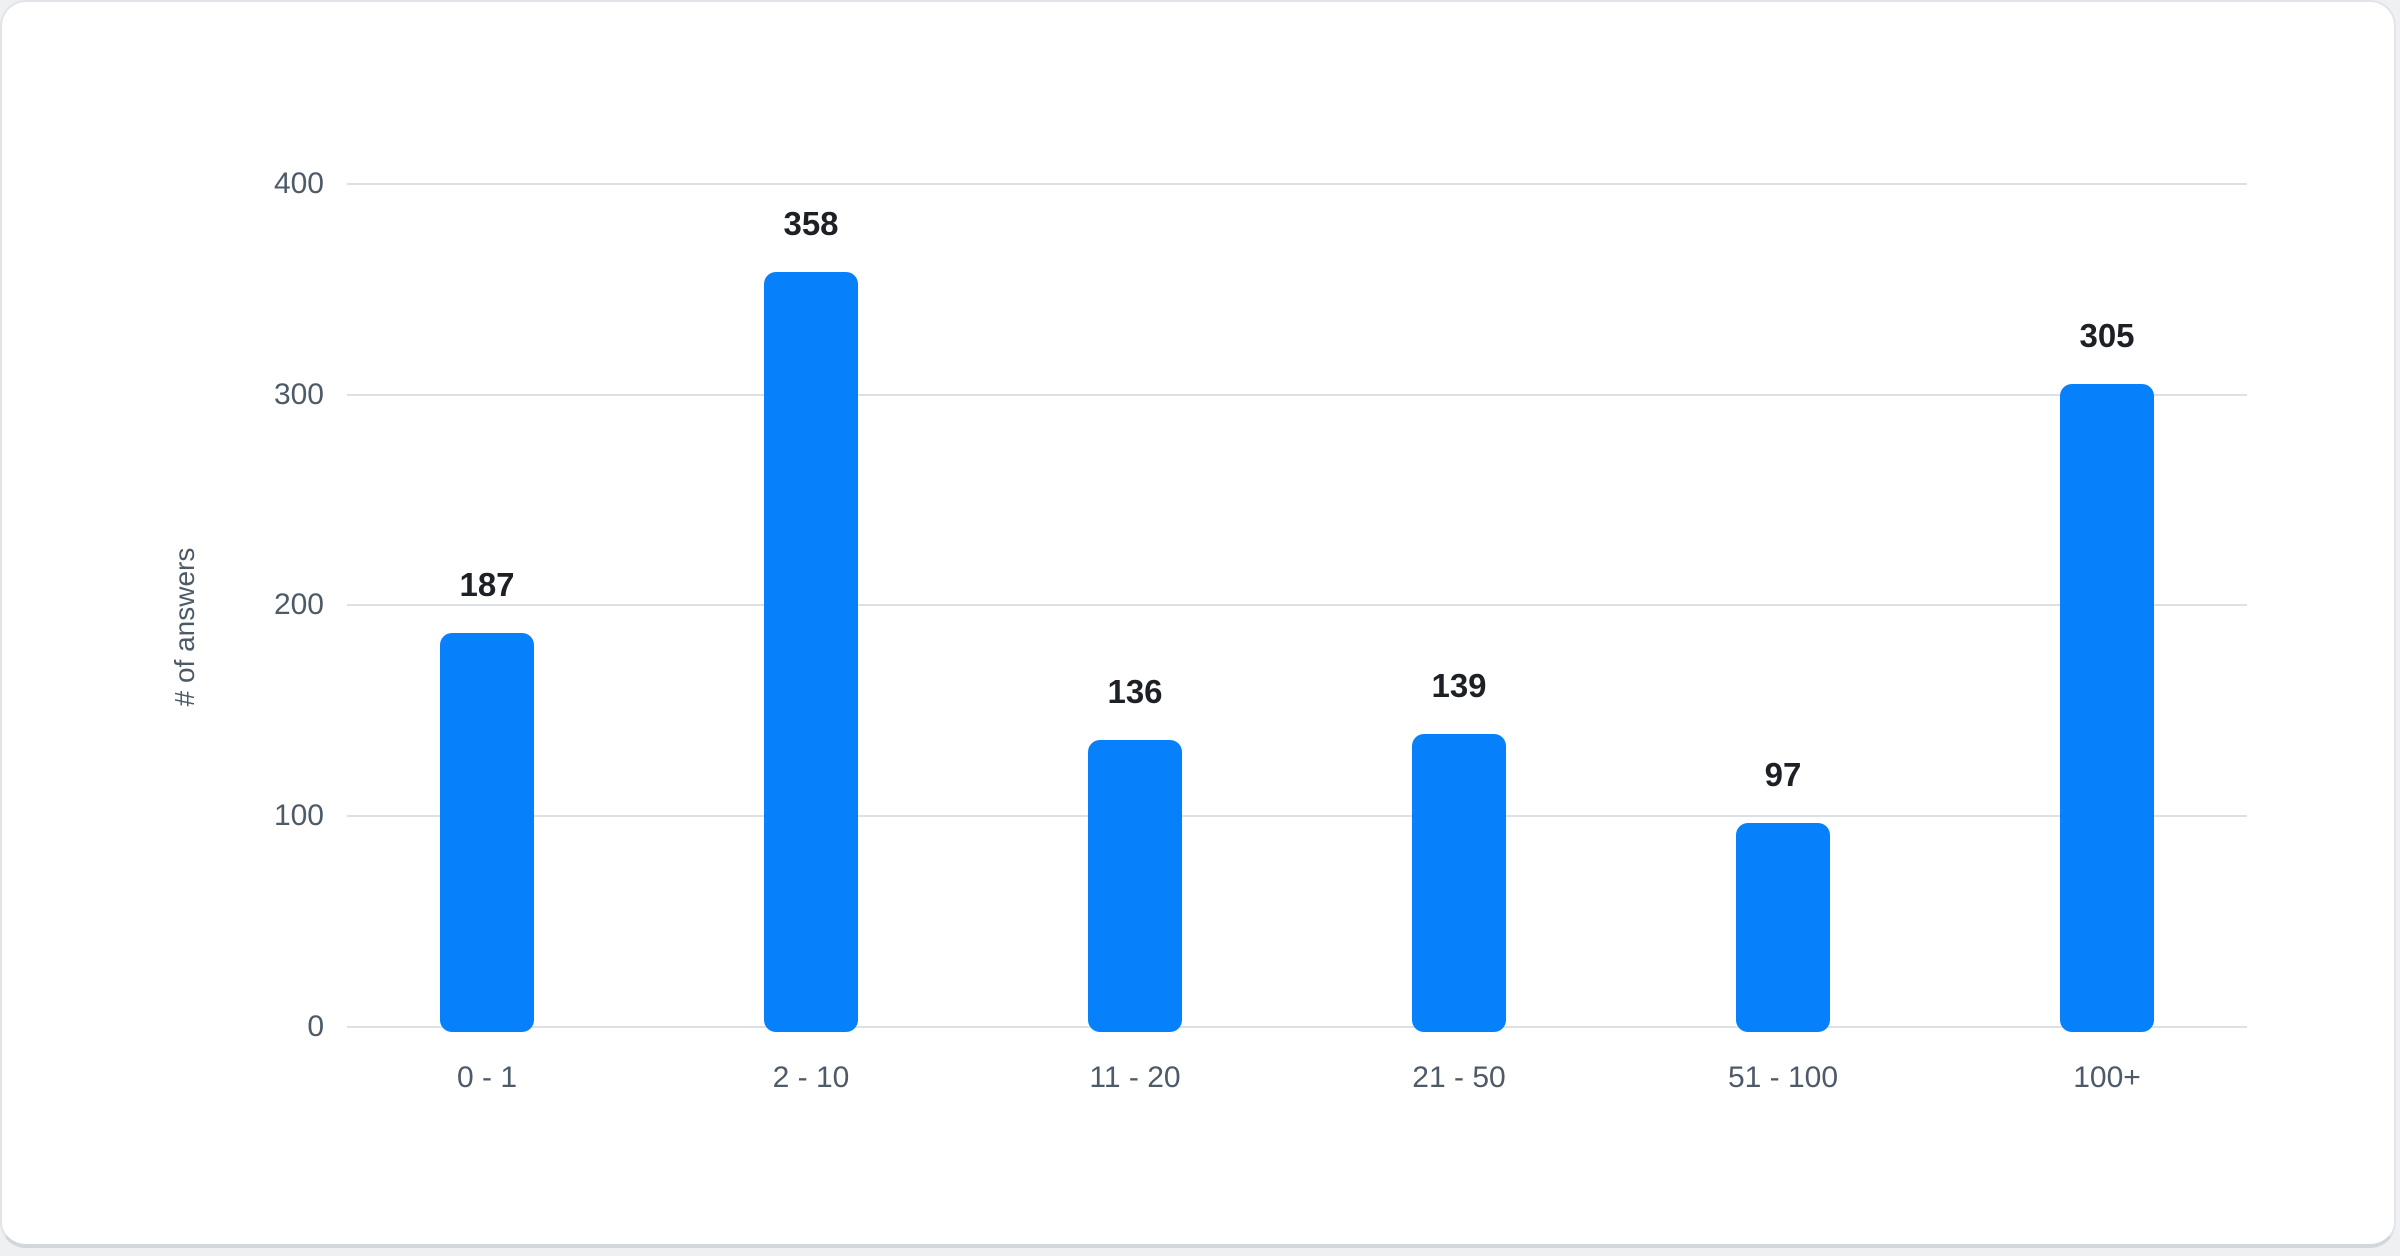  What do you see at coordinates (811, 652) in the screenshot?
I see `bar-2 - 10` at bounding box center [811, 652].